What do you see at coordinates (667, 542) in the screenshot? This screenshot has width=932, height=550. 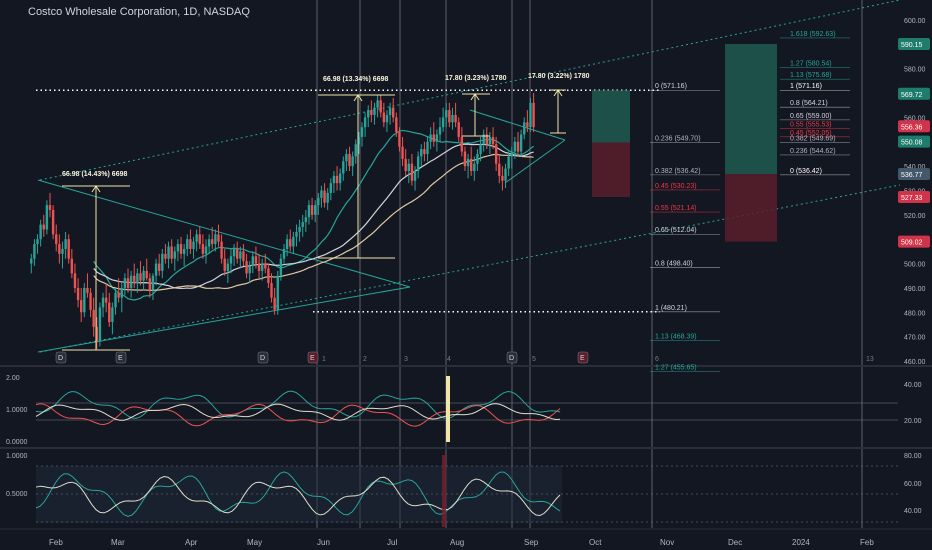 I see `time-axis-label: Nov` at bounding box center [667, 542].